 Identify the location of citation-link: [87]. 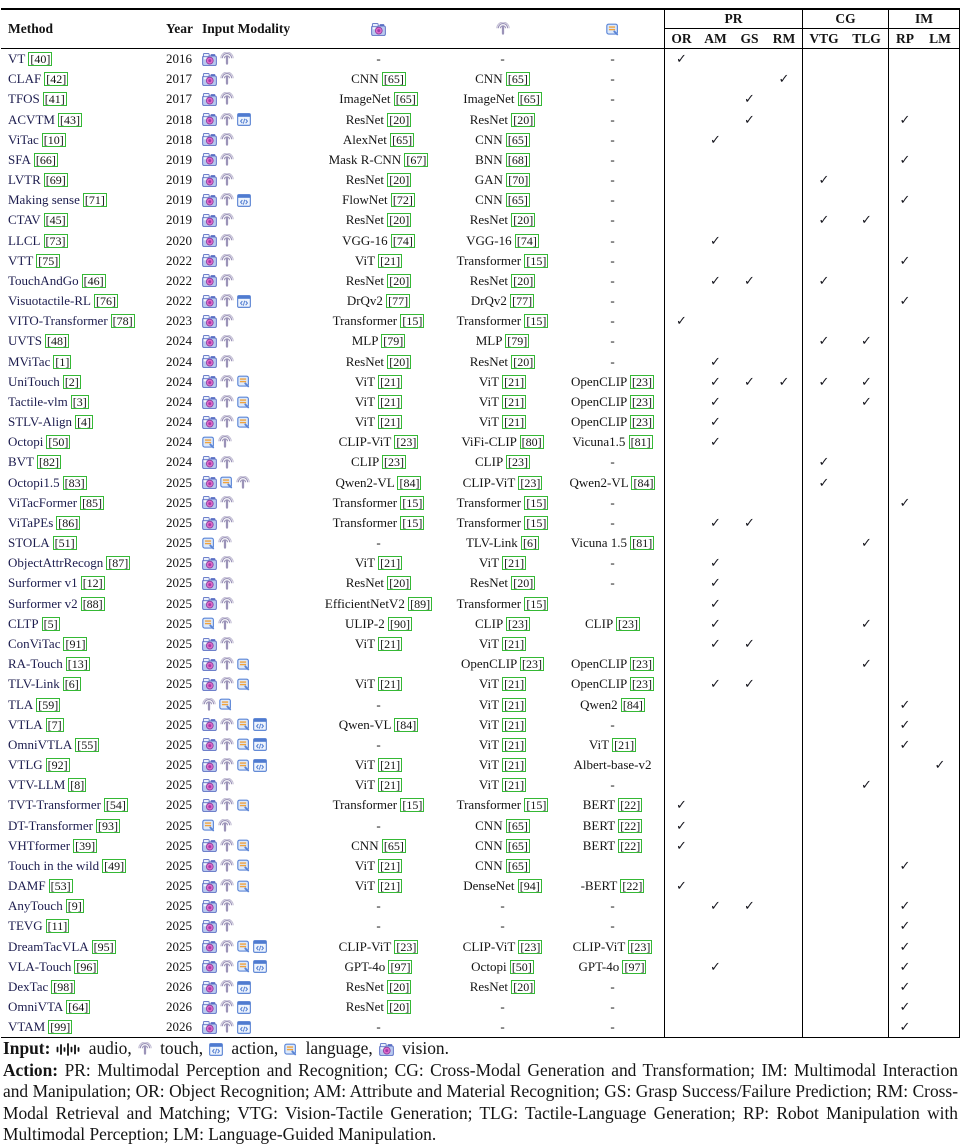
(118, 563).